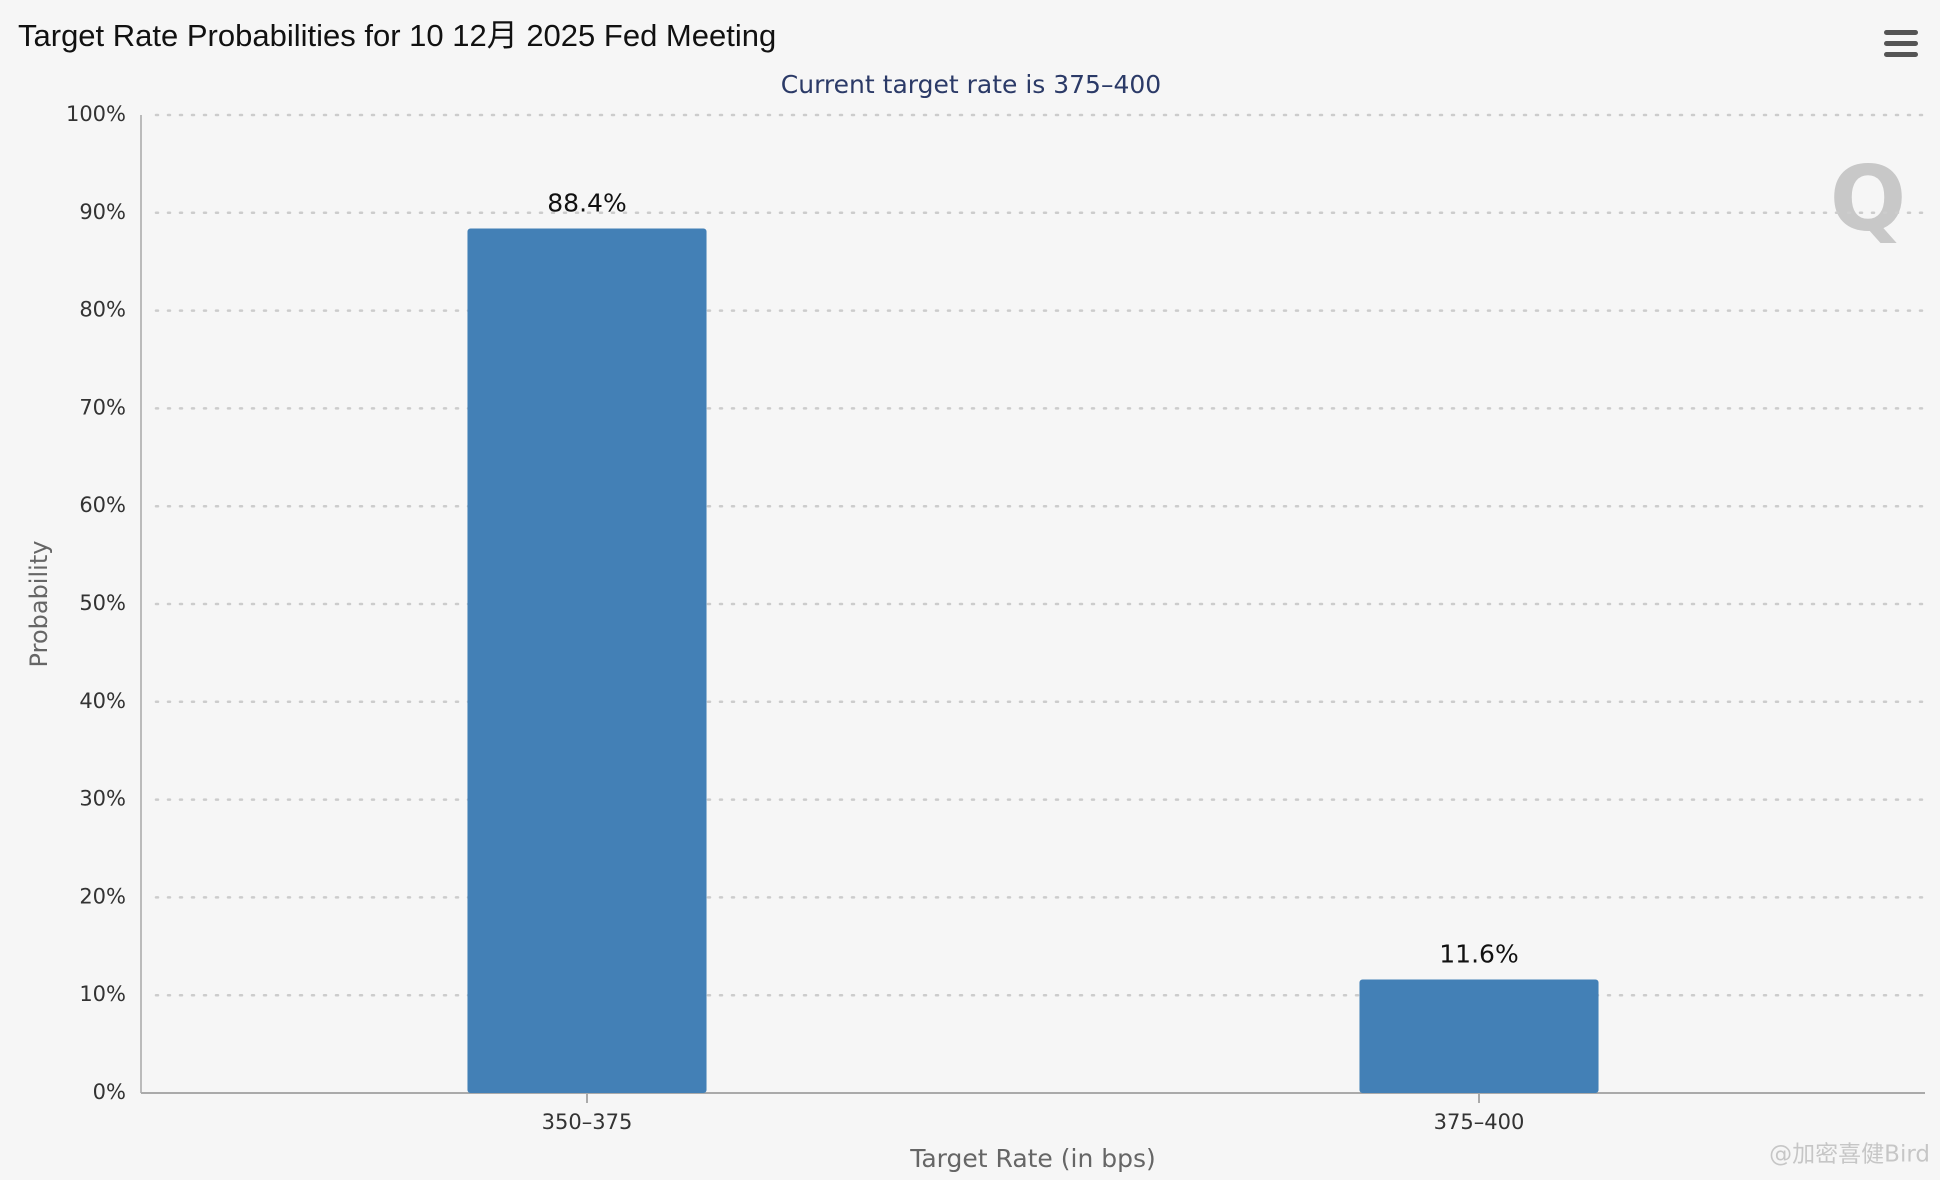 Image resolution: width=1940 pixels, height=1180 pixels. Describe the element at coordinates (109, 1092) in the screenshot. I see `y-tick-label: 0%` at that location.